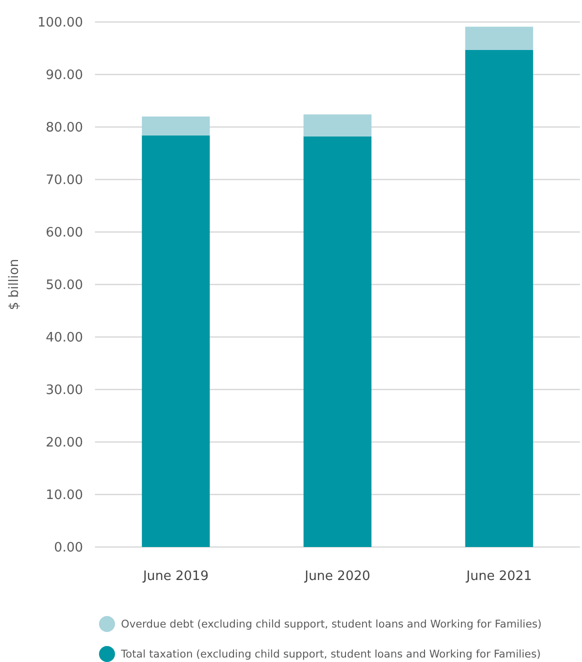  Describe the element at coordinates (64, 338) in the screenshot. I see `y-tick-label: 40.00` at that location.